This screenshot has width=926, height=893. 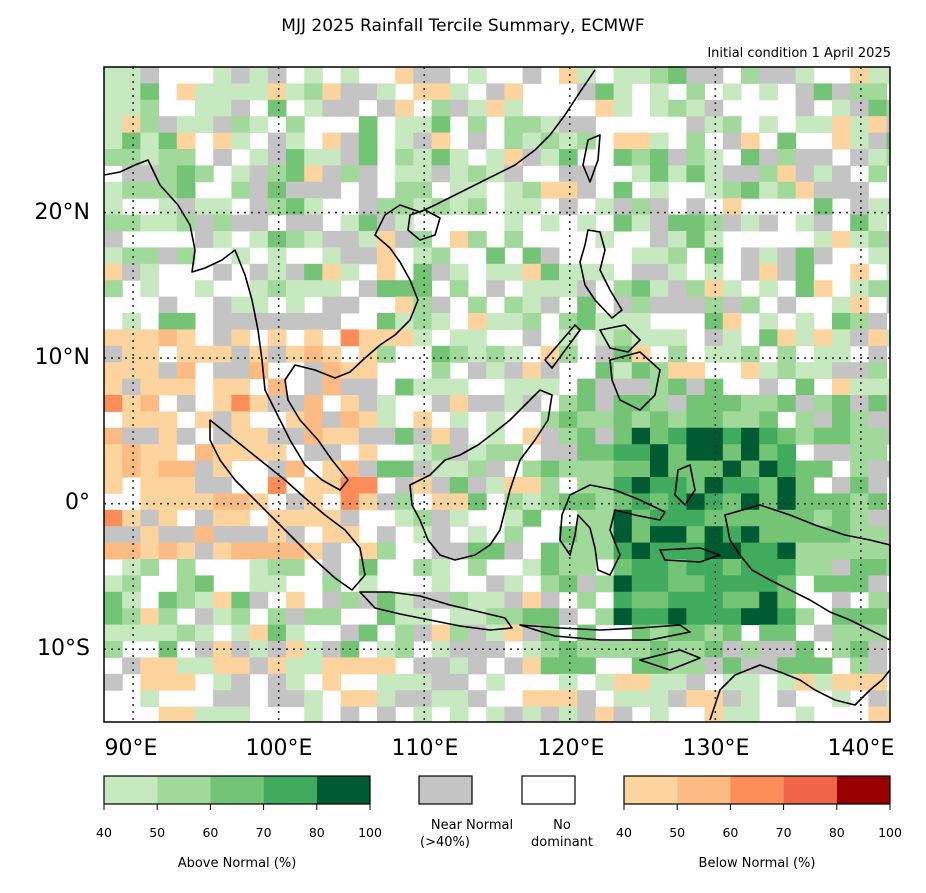 What do you see at coordinates (685, 485) in the screenshot?
I see `coastline-halmahera` at bounding box center [685, 485].